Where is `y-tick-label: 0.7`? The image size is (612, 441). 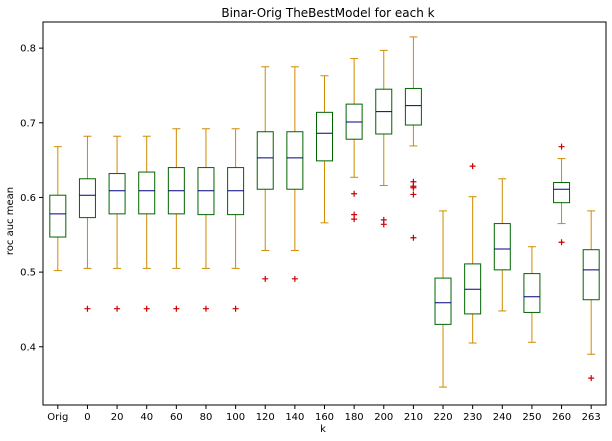 y-tick-label: 0.7 is located at coordinates (28, 123).